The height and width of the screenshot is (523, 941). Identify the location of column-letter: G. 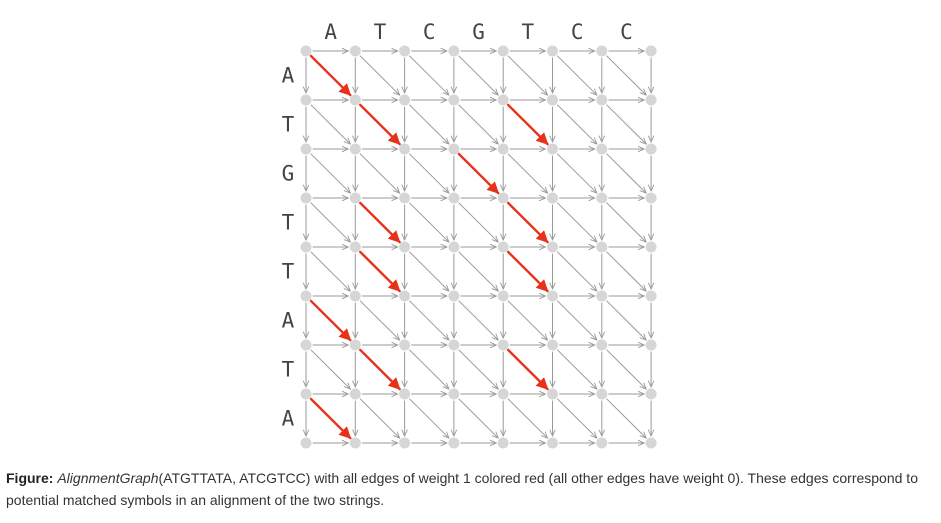
(478, 32).